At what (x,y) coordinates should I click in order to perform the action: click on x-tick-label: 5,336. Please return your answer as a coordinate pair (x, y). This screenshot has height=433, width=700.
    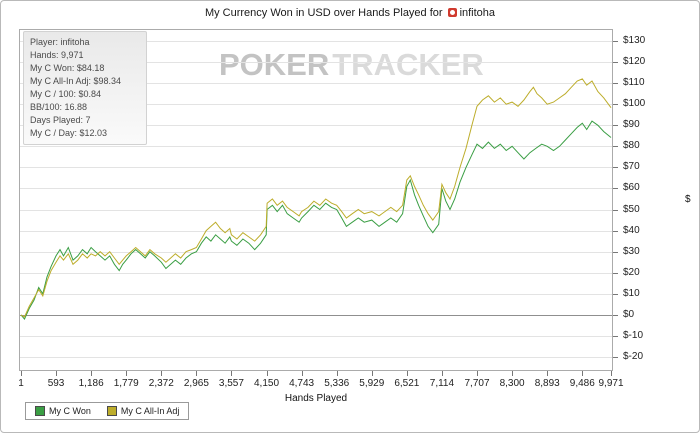
    Looking at the image, I should click on (337, 383).